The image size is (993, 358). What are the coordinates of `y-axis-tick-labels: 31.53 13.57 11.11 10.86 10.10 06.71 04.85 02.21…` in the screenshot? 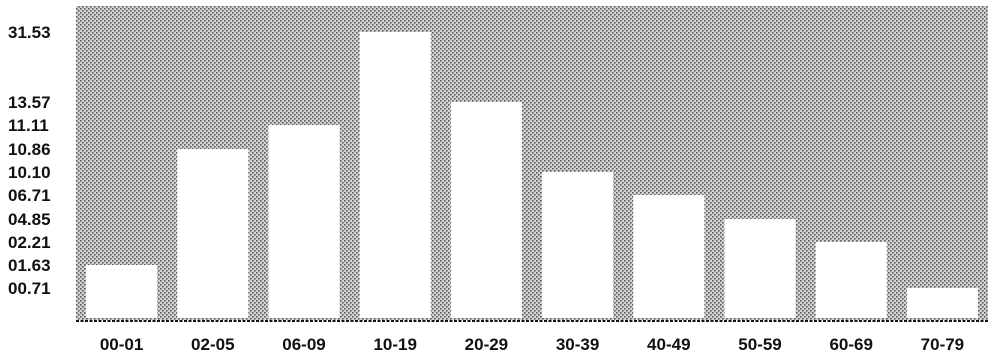 It's located at (29, 160).